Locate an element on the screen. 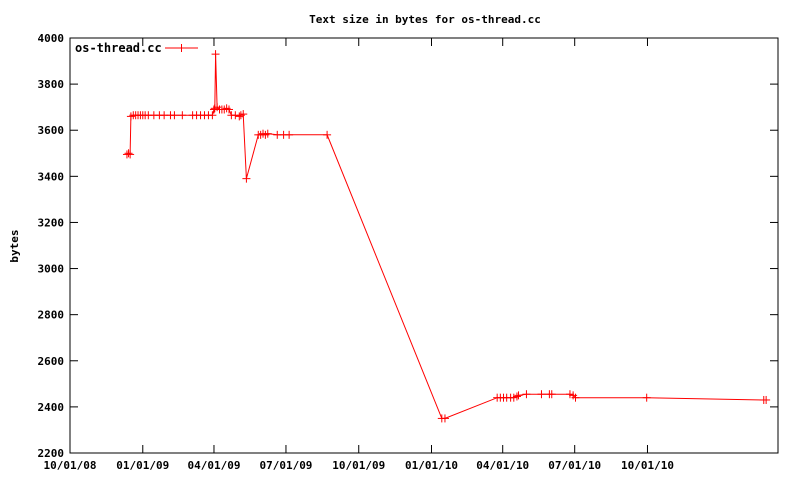  legend: os-thread.cc is located at coordinates (136, 48).